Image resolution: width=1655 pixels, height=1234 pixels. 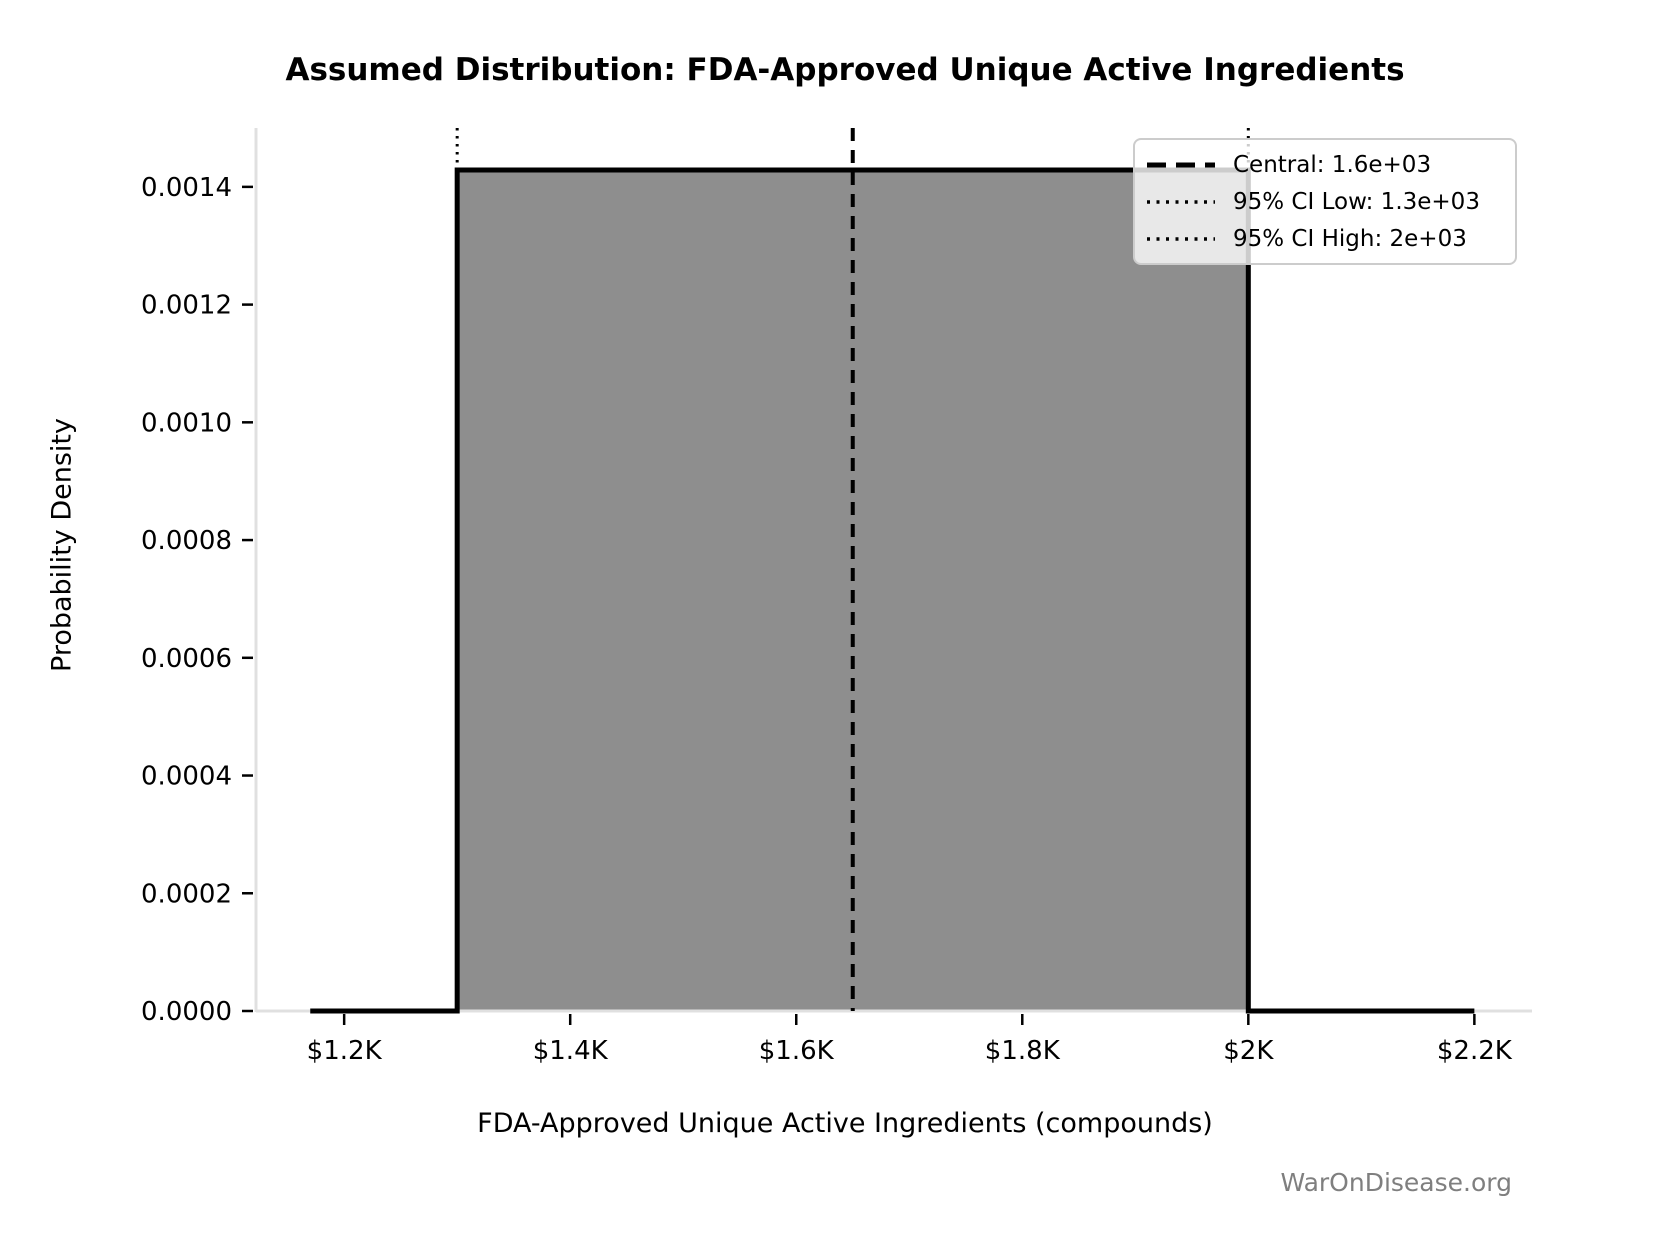 What do you see at coordinates (186, 1012) in the screenshot?
I see `y-tick-label: 0.0000` at bounding box center [186, 1012].